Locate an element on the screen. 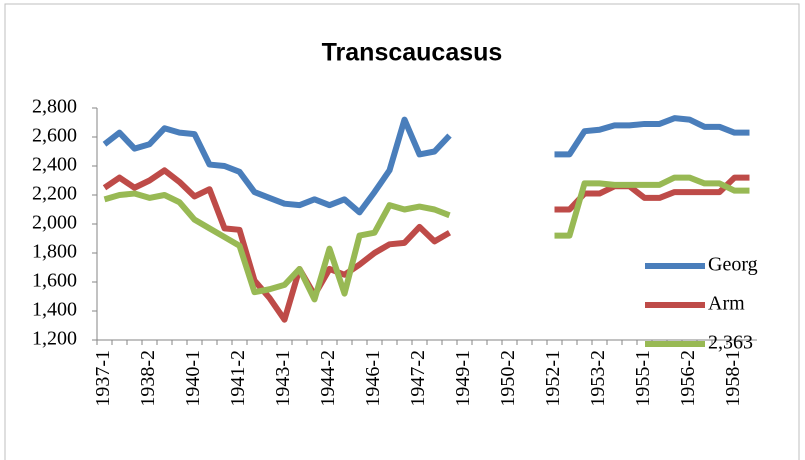 This screenshot has height=460, width=805. y-tick-label: 2,000 is located at coordinates (54, 223).